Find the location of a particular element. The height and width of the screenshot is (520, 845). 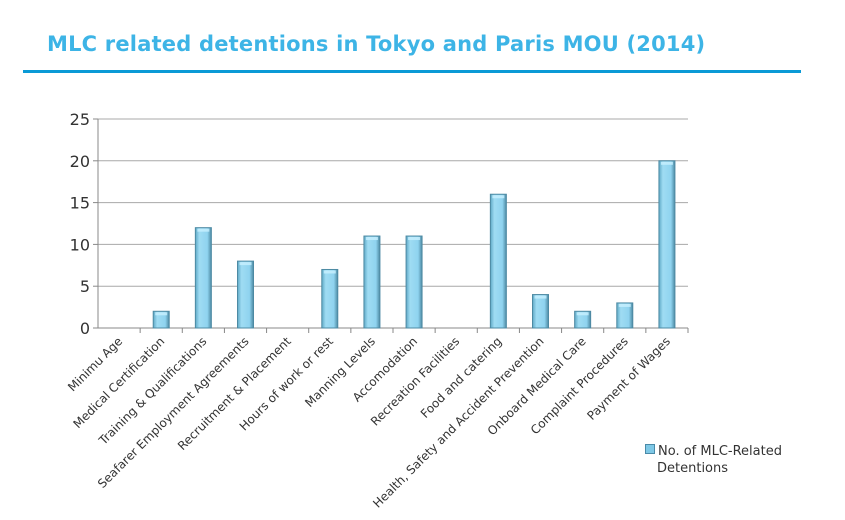

y-tick-label: 5 is located at coordinates (85, 286).